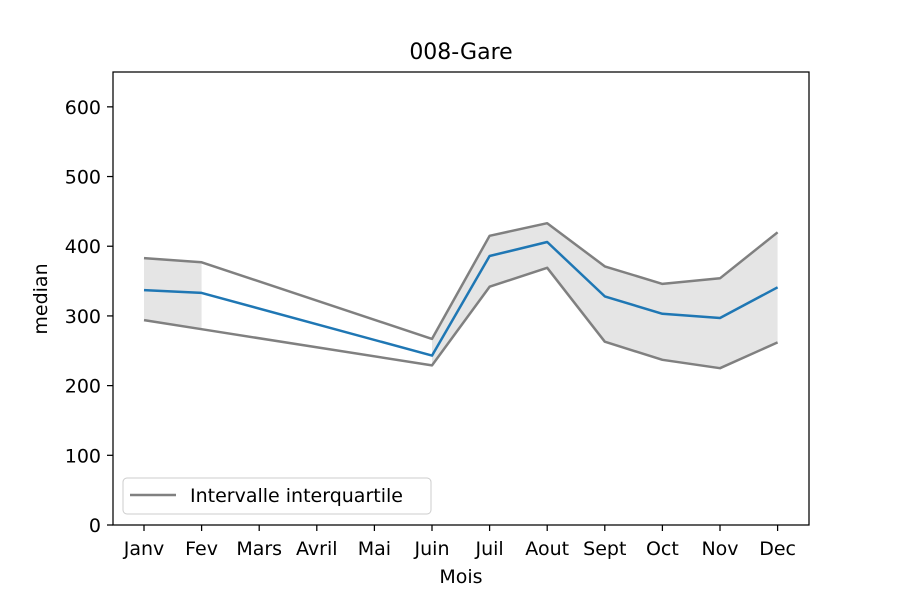 The image size is (900, 600). I want to click on chart-title: 008-Gare, so click(460, 52).